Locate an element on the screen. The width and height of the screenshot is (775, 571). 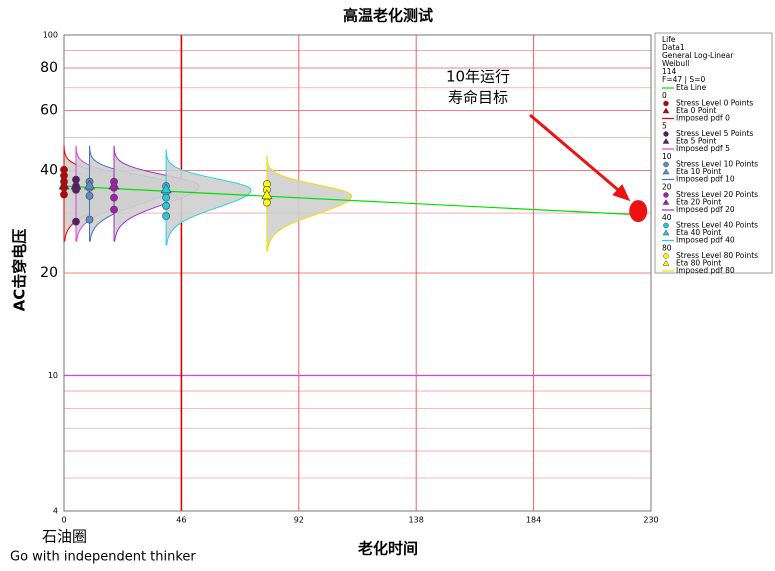
y-tick-label: 100 is located at coordinates (50, 35).